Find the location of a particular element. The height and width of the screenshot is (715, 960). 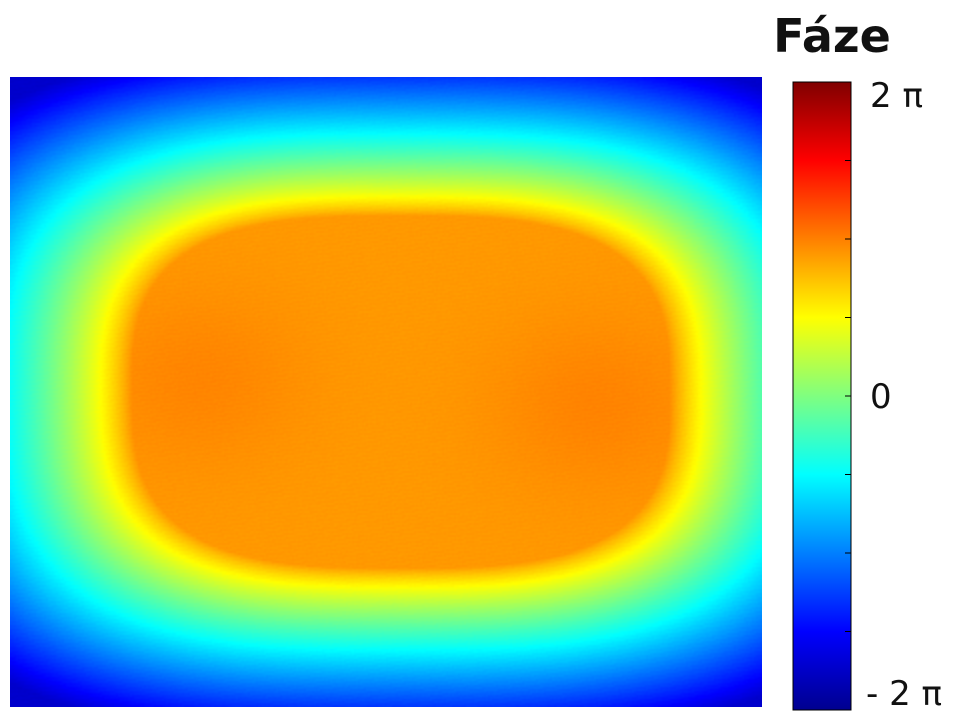

tick-label-middle: 0 is located at coordinates (881, 397).